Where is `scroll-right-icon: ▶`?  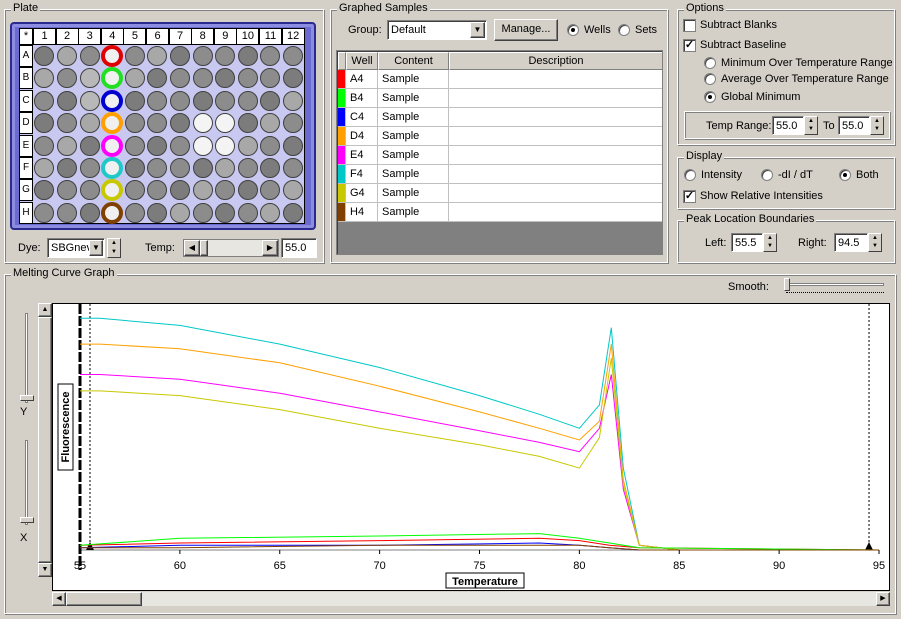 scroll-right-icon: ▶ is located at coordinates (883, 599).